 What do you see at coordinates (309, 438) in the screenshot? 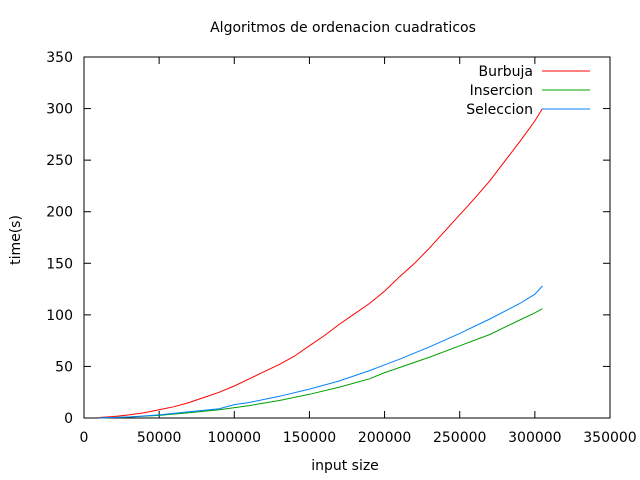
I see `x-tick-label: 150000` at bounding box center [309, 438].